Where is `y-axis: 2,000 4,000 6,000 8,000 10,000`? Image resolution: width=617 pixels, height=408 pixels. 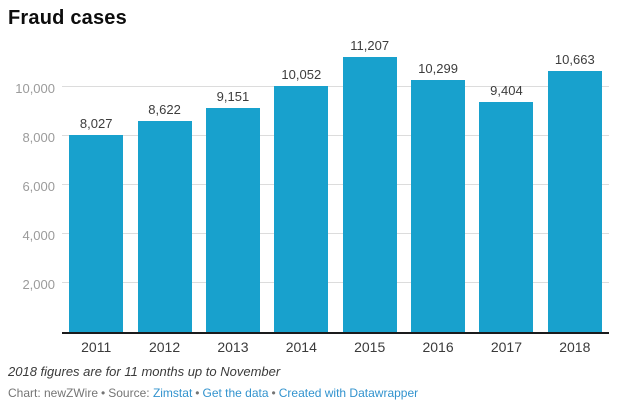 y-axis: 2,000 4,000 6,000 8,000 10,000 is located at coordinates (27, 194).